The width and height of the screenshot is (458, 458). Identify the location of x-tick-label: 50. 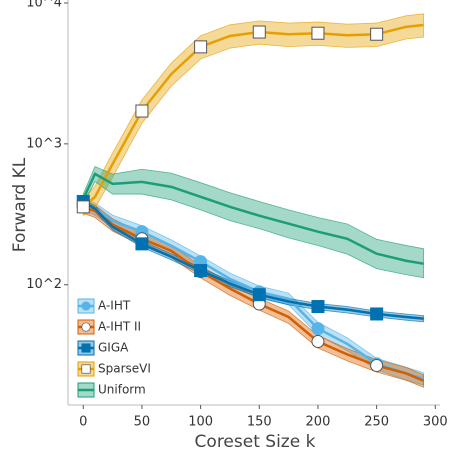
(142, 422).